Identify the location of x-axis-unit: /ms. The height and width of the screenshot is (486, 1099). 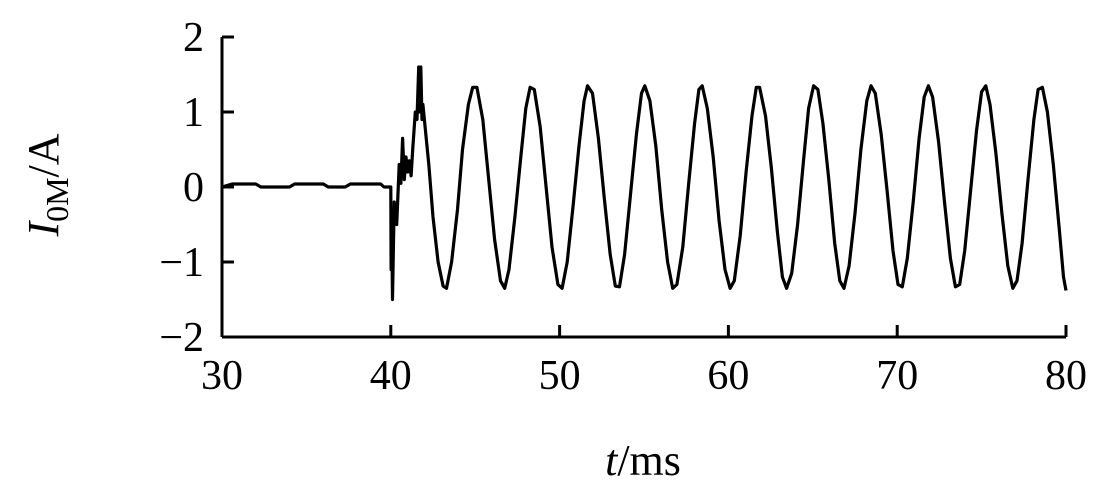
(649, 460).